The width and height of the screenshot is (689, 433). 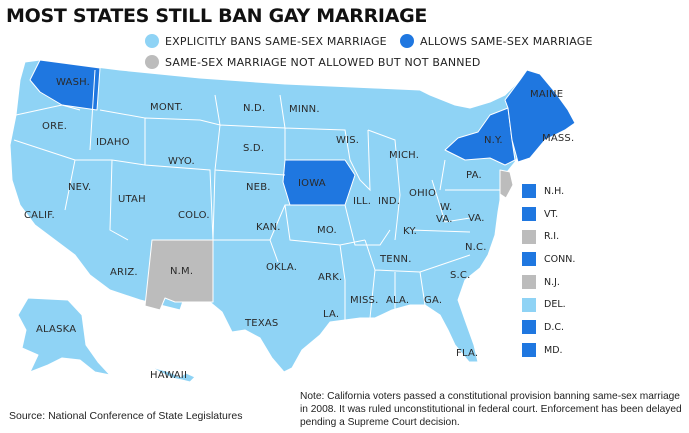 I want to click on label-ga: GA., so click(x=433, y=300).